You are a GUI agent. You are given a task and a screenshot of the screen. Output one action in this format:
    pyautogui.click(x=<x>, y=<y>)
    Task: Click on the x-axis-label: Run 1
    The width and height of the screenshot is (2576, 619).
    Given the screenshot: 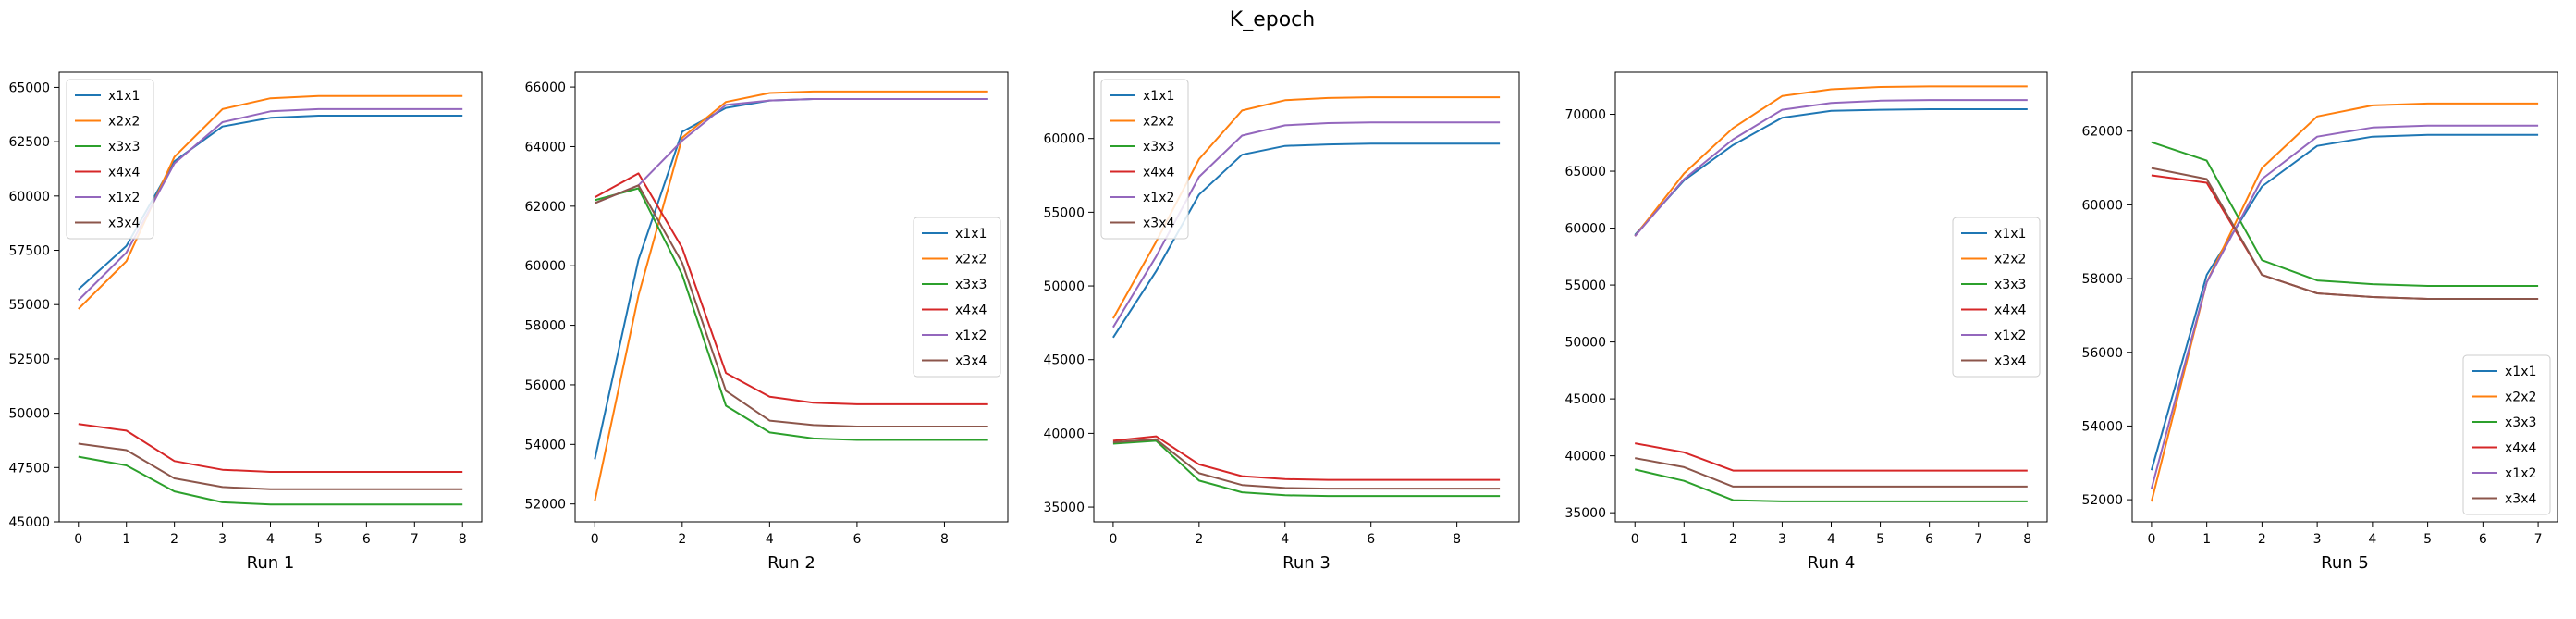 What is the action you would take?
    pyautogui.click(x=271, y=563)
    